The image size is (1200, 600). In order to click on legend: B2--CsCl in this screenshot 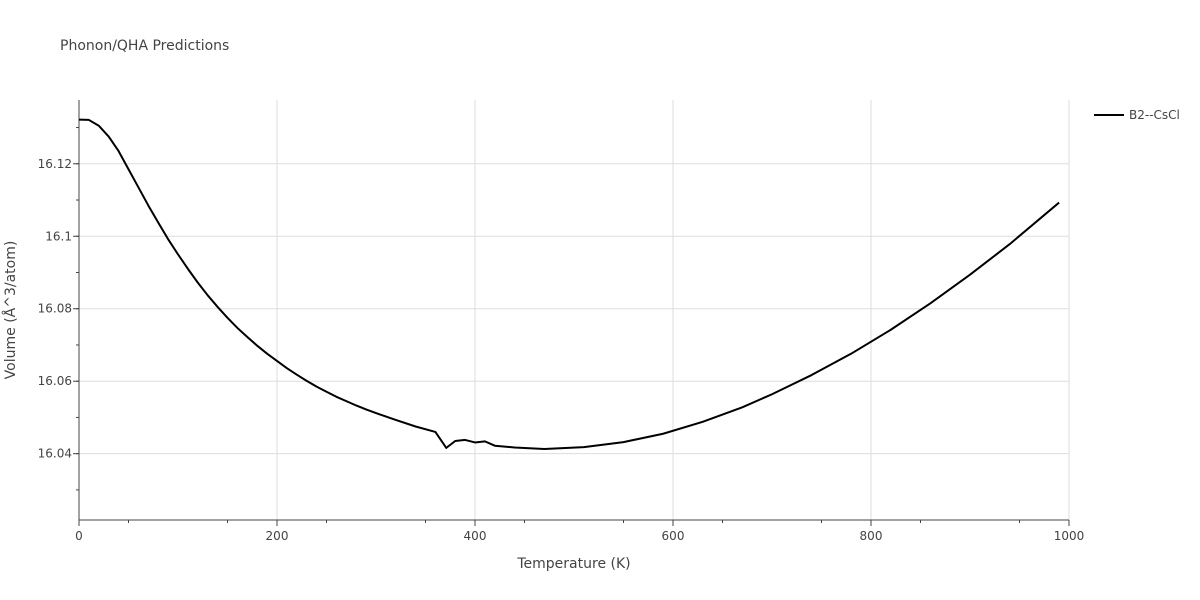, I will do `click(1137, 115)`.